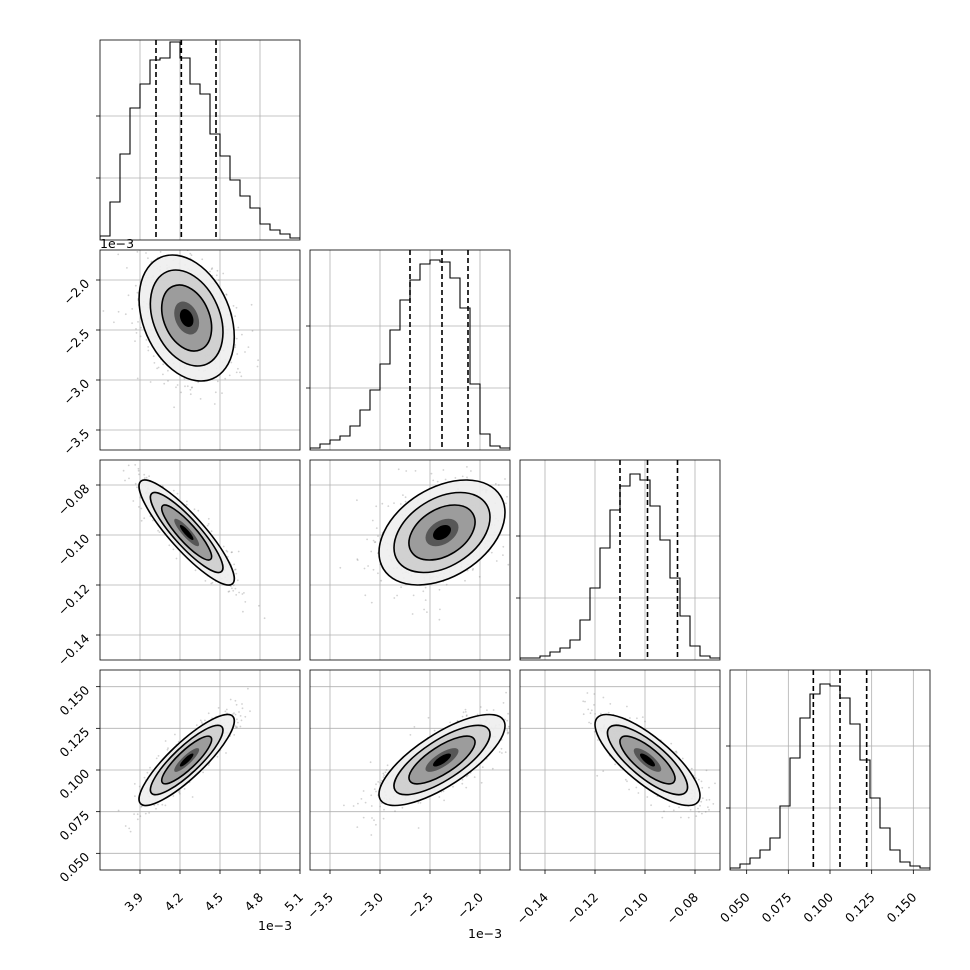 The image size is (970, 970). Describe the element at coordinates (860, 908) in the screenshot. I see `x-tick-label-3-3: 0.125` at that location.